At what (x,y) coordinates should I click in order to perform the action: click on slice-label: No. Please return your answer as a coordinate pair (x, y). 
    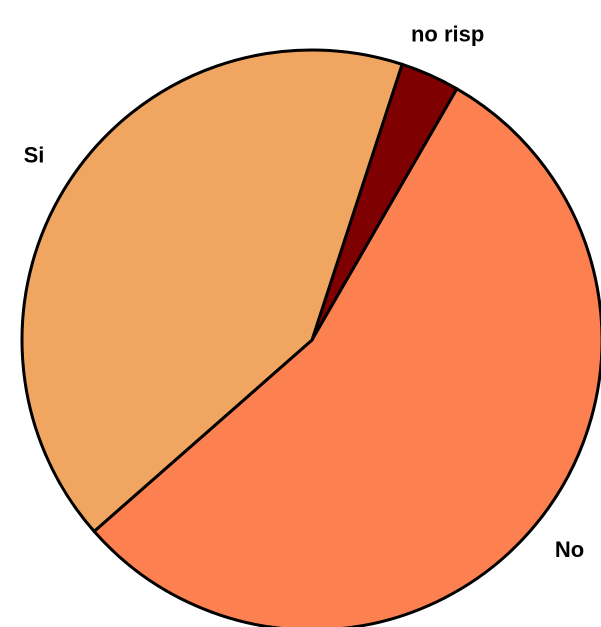
    Looking at the image, I should click on (569, 549).